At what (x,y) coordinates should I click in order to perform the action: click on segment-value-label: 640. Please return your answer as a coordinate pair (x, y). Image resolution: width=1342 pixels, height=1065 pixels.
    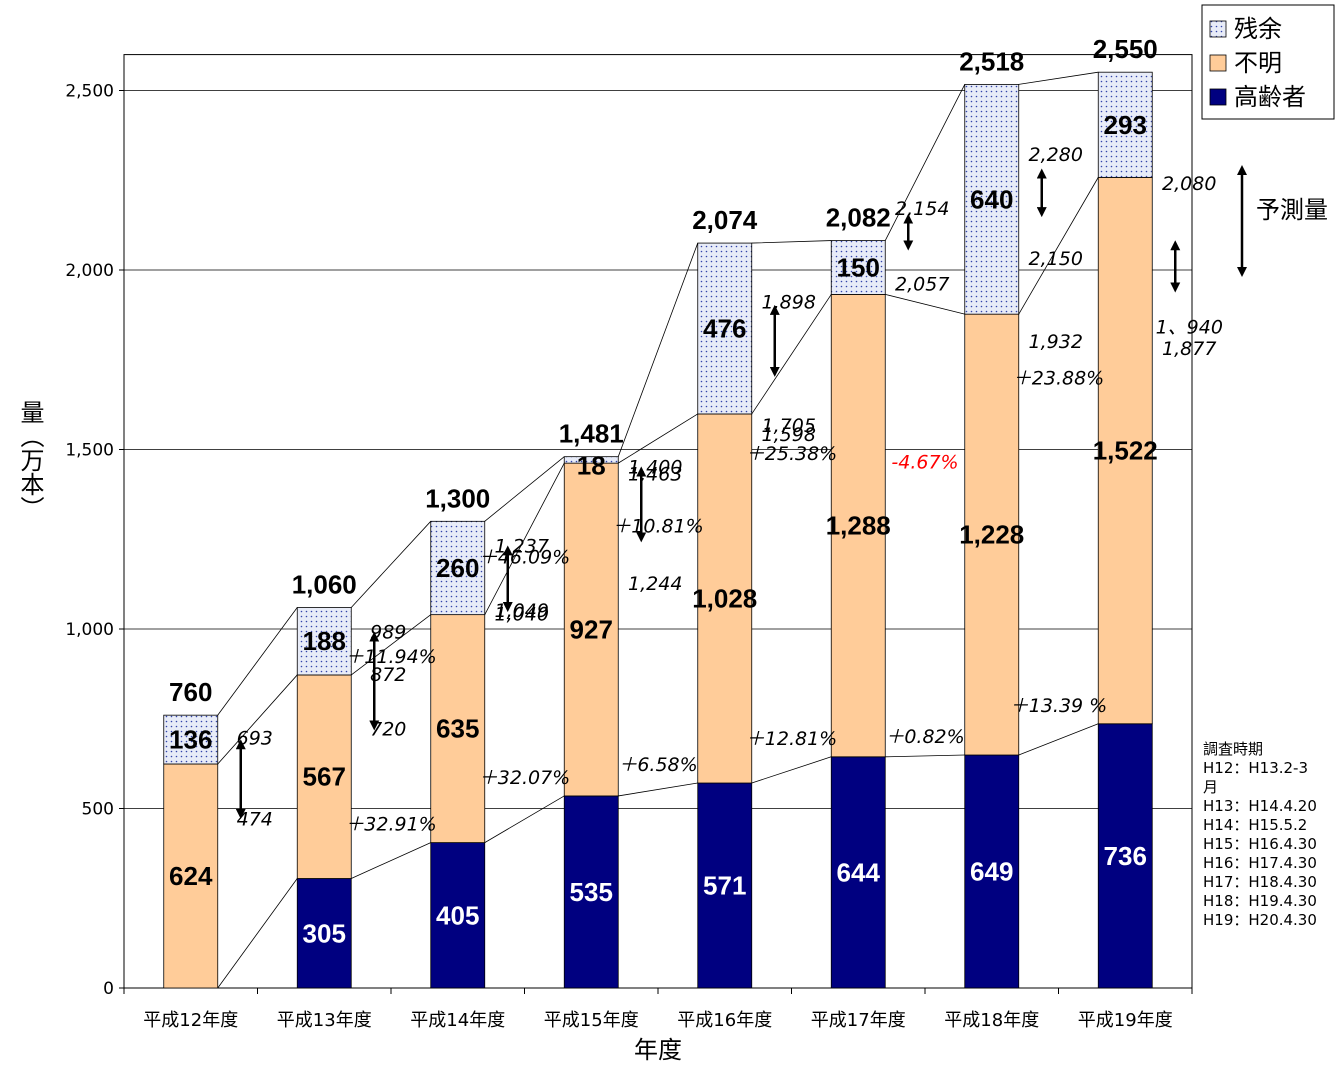
    Looking at the image, I should click on (991, 199).